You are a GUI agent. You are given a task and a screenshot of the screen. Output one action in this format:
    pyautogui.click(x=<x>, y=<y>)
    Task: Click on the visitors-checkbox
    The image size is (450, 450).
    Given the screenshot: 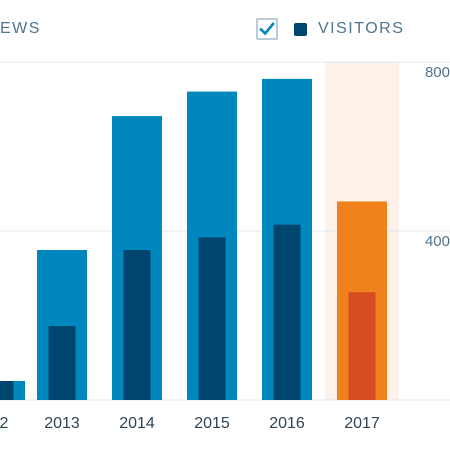 What is the action you would take?
    pyautogui.click(x=267, y=29)
    